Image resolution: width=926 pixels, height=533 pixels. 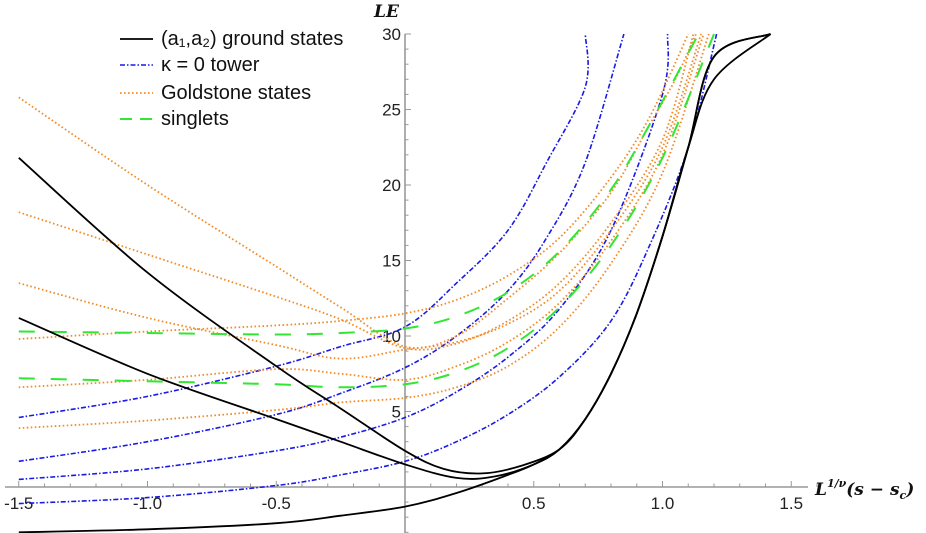 I want to click on x-tick-label: -0.5, so click(x=276, y=503).